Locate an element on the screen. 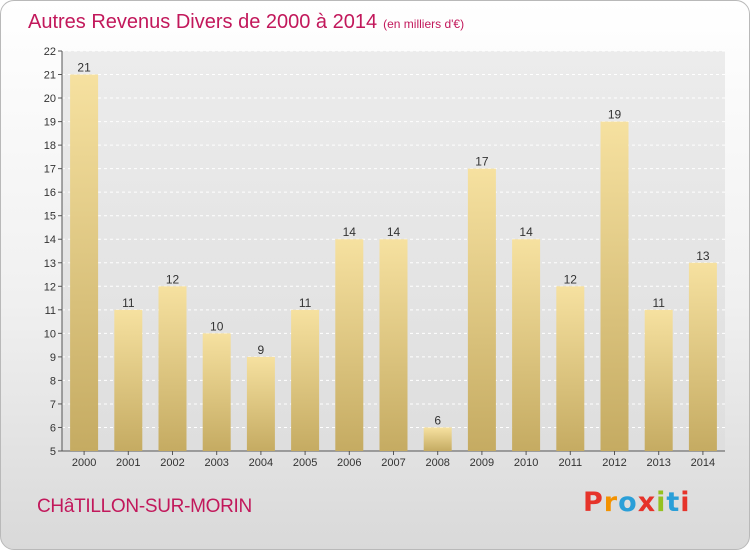 Image resolution: width=750 pixels, height=550 pixels. y-tick-label: 22 is located at coordinates (50, 52).